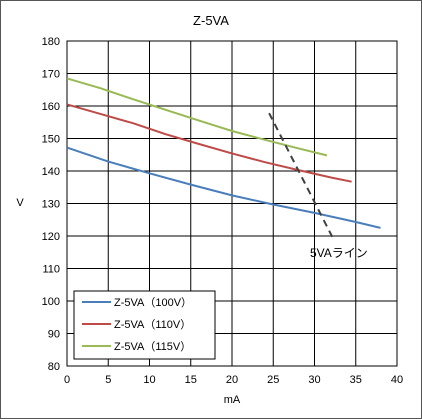  I want to click on legend-entry-3: Z-5VA（115V）, so click(152, 346).